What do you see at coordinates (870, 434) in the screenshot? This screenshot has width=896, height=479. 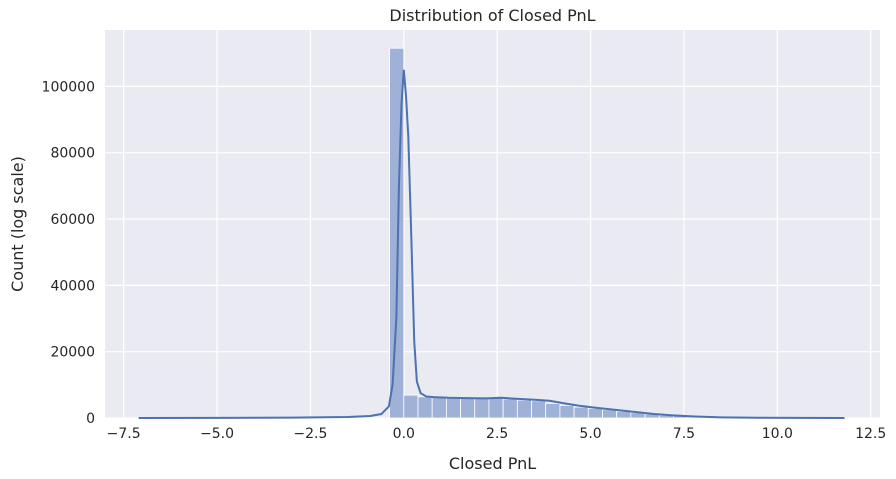 I see `x-tick-label: 12.5` at bounding box center [870, 434].